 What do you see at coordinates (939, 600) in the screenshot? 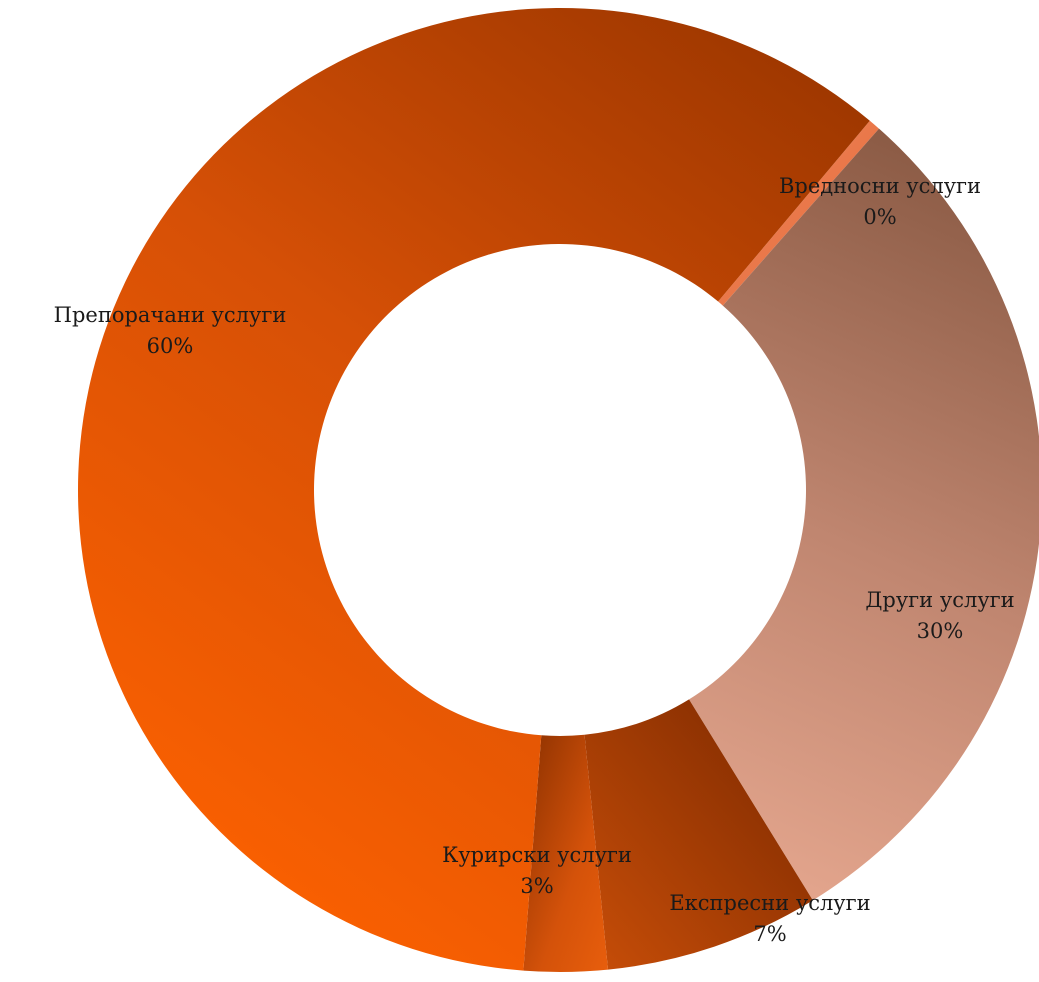
I see `slice-label-category-1: Други услуги` at bounding box center [939, 600].